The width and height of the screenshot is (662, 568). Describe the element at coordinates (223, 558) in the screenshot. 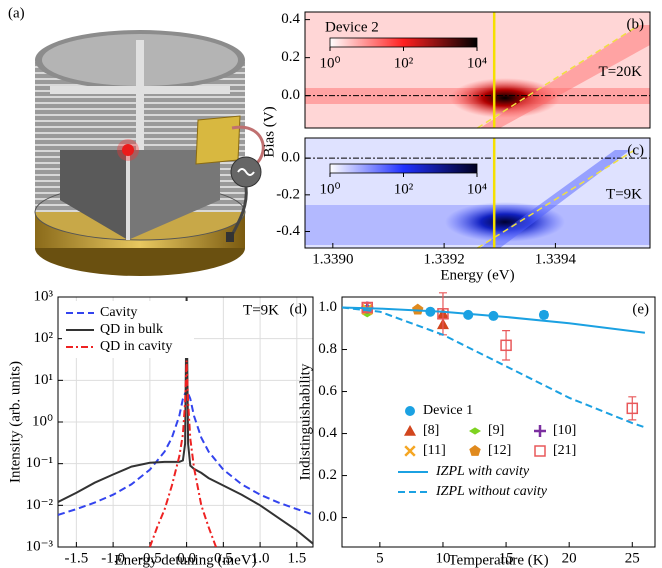

I see `x-tick-label: 0.5` at that location.